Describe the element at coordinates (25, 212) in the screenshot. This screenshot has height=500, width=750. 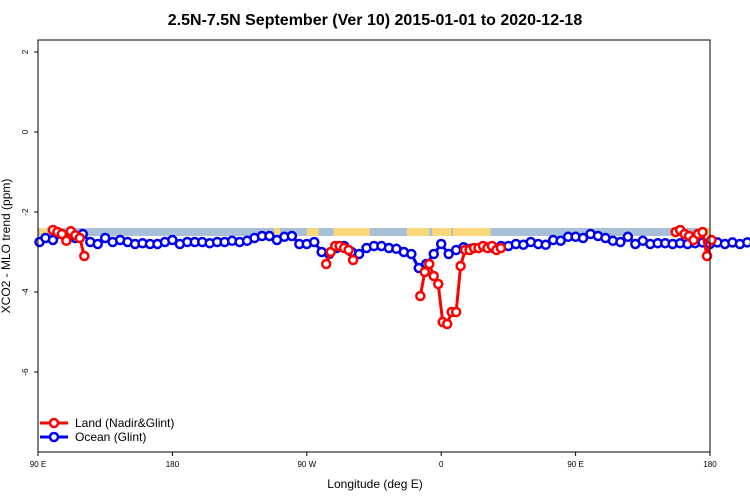
I see `y-tick-label: -2` at that location.